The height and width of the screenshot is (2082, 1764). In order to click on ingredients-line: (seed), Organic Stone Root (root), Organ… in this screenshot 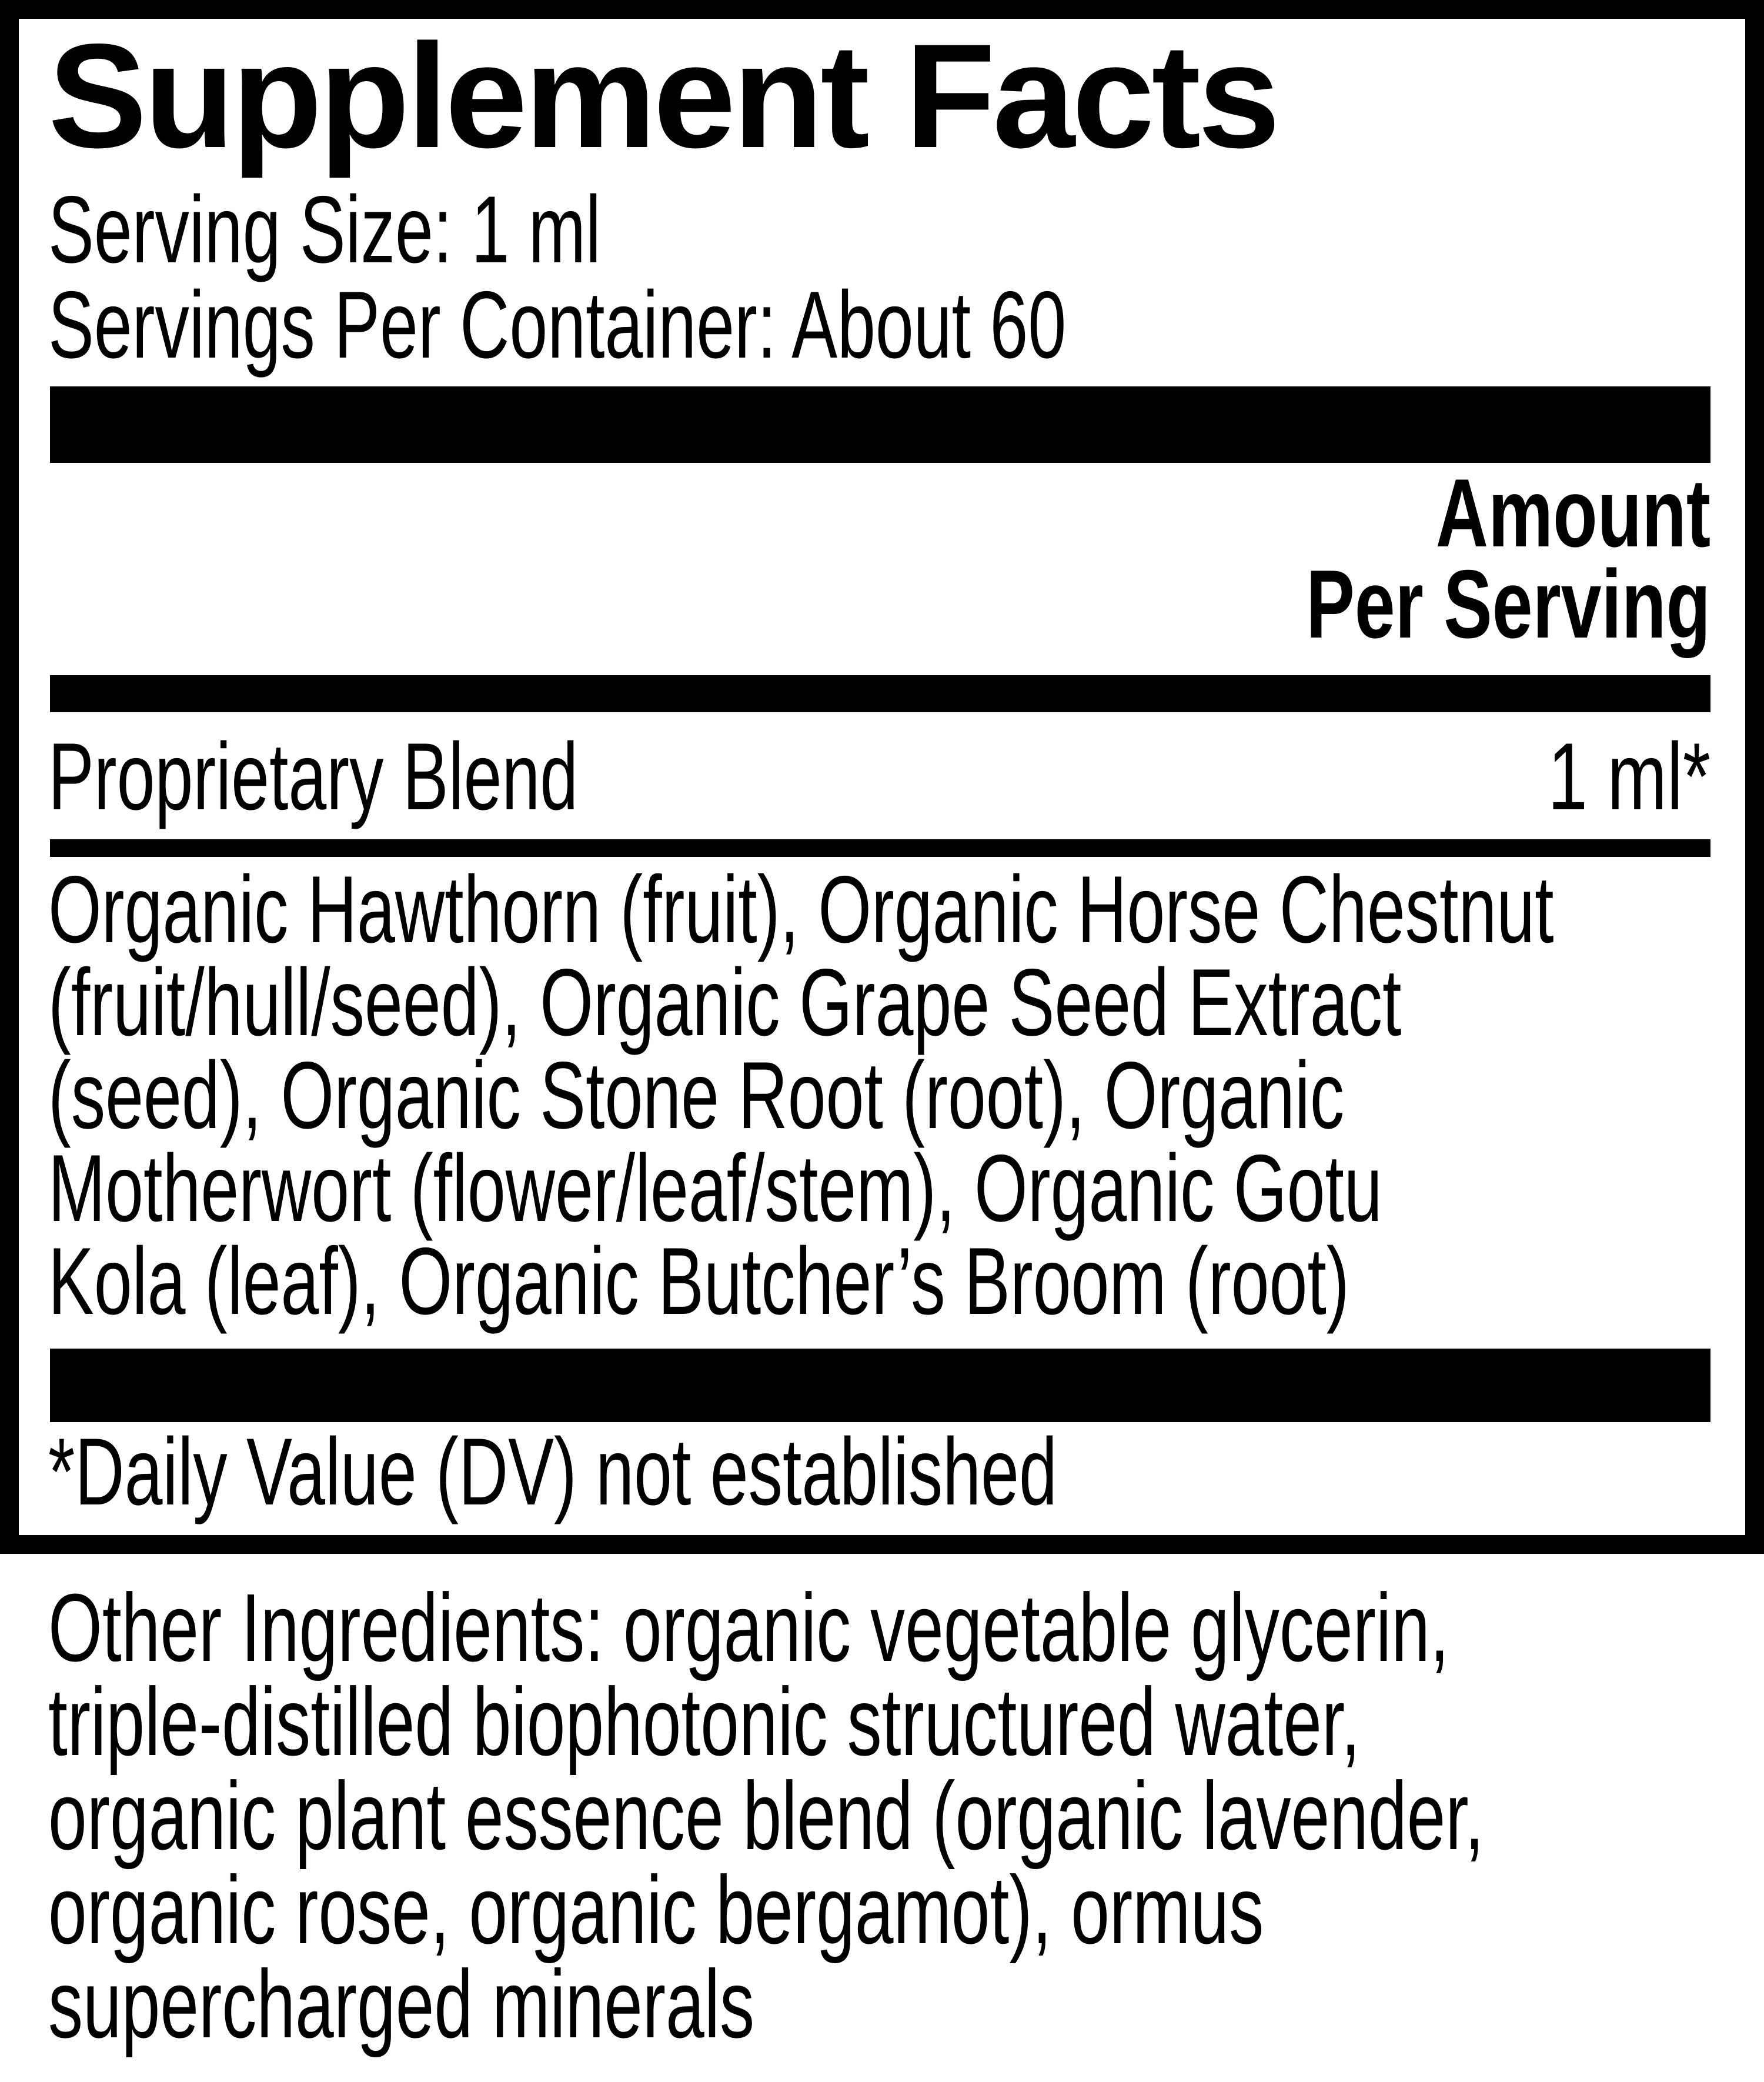, I will do `click(696, 1096)`.